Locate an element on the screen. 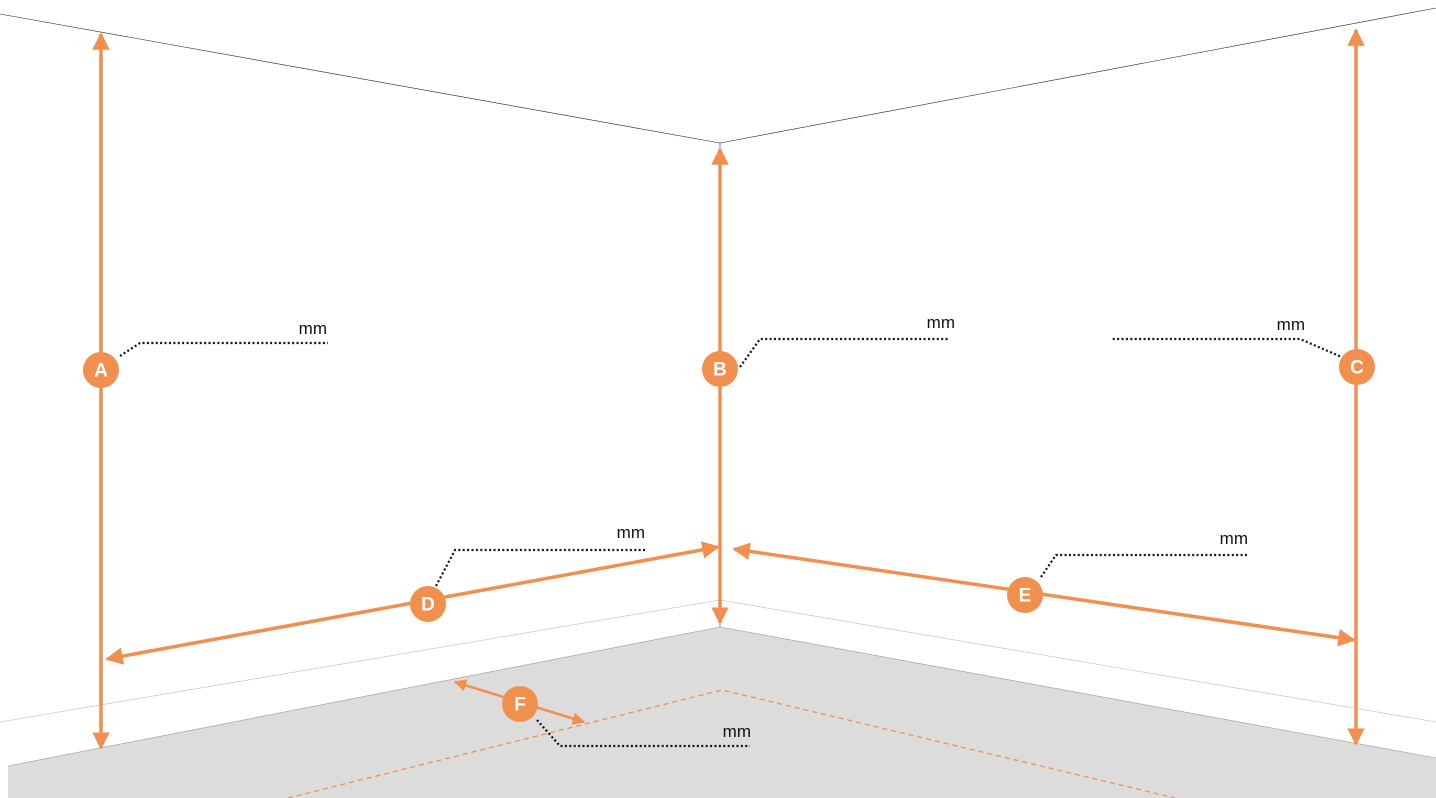 The image size is (1436, 798). unit-label-d: mm is located at coordinates (631, 532).